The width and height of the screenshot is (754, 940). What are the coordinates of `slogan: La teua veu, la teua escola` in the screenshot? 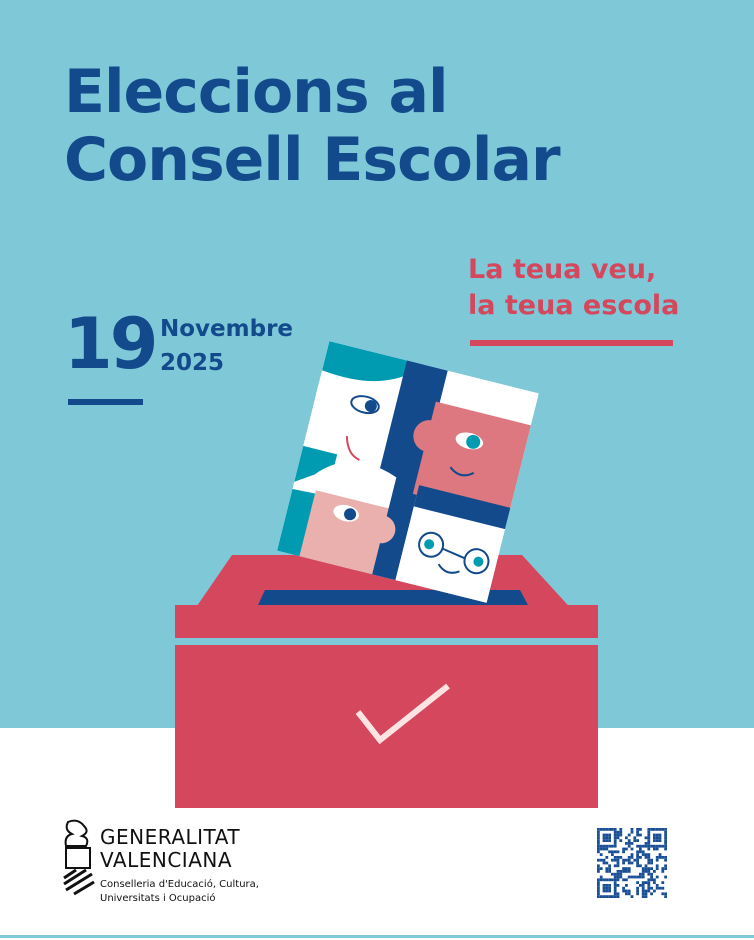 It's located at (573, 288).